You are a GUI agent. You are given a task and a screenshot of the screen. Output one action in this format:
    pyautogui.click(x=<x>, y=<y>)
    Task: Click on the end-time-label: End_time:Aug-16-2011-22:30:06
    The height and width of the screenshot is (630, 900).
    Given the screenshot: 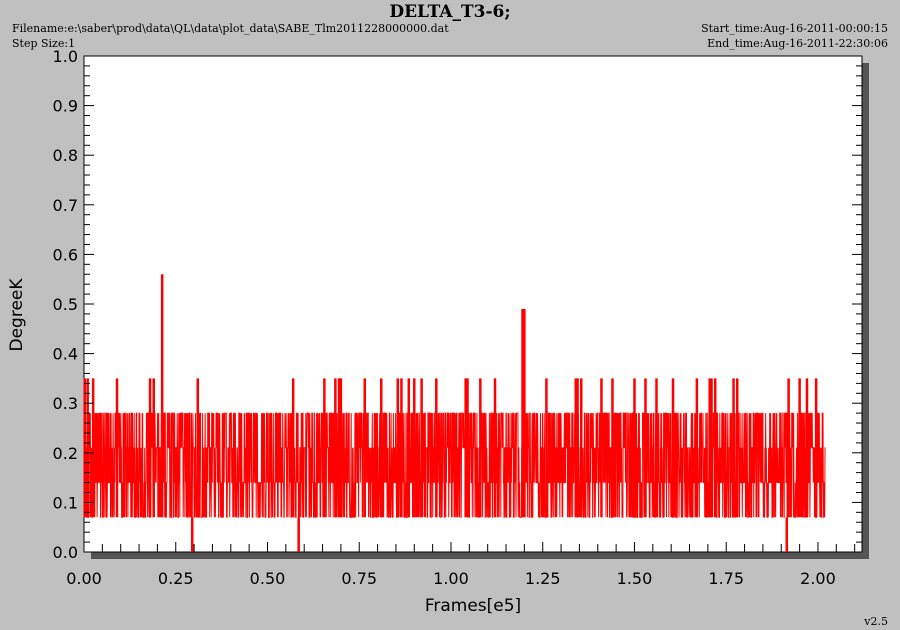 What is the action you would take?
    pyautogui.click(x=797, y=43)
    